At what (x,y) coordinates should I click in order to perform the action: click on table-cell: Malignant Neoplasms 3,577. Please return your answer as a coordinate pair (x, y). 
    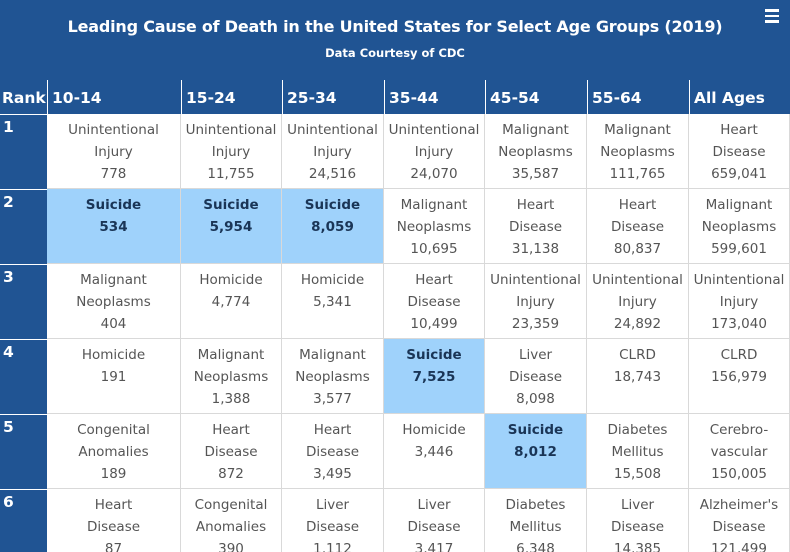
    Looking at the image, I should click on (333, 376).